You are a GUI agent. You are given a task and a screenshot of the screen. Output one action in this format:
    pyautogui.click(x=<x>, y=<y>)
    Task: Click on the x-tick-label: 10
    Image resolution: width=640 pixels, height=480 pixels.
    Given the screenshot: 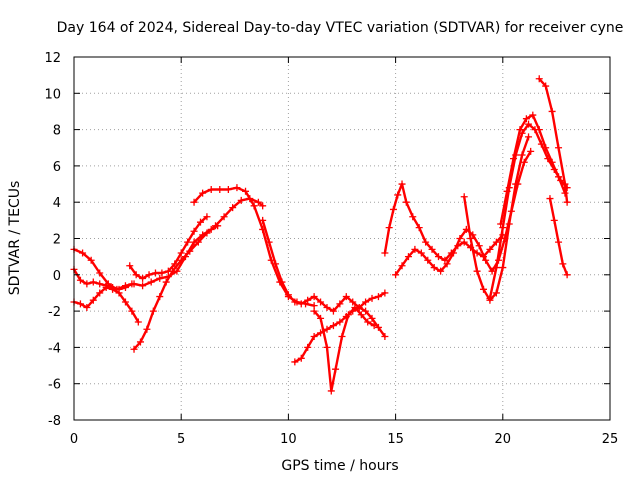 What is the action you would take?
    pyautogui.click(x=288, y=439)
    